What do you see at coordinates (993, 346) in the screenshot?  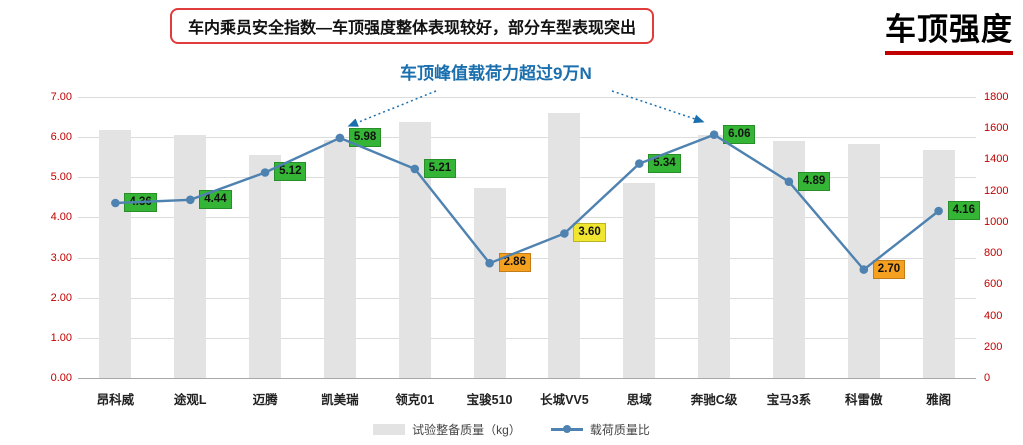 I see `right-axis-tick-label: 200` at bounding box center [993, 346].